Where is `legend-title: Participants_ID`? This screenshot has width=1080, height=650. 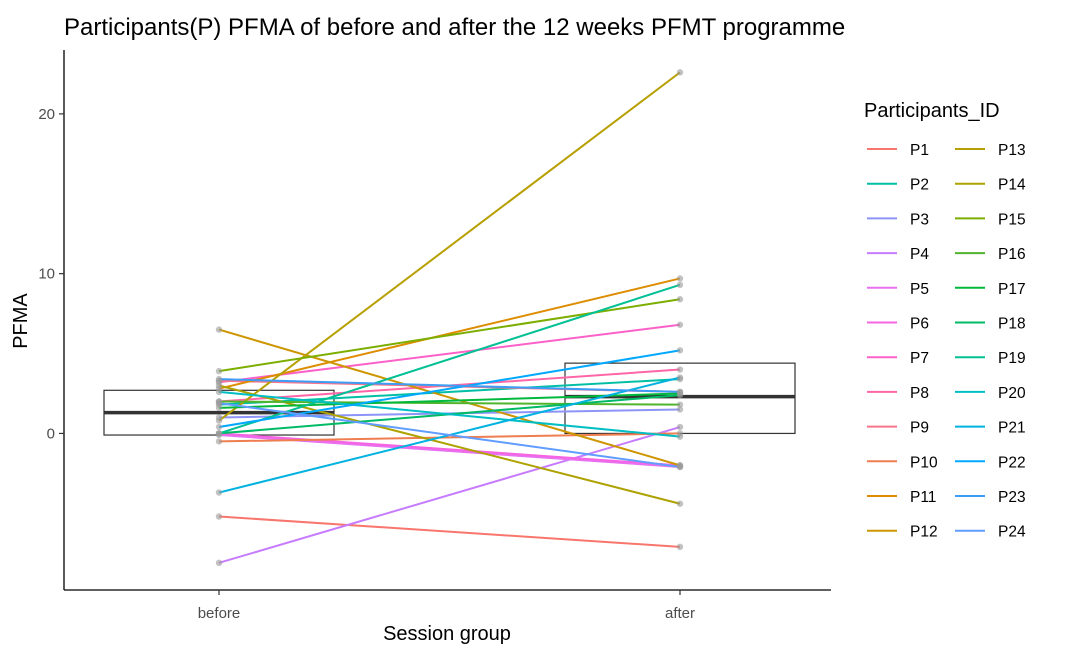 legend-title: Participants_ID is located at coordinates (932, 111).